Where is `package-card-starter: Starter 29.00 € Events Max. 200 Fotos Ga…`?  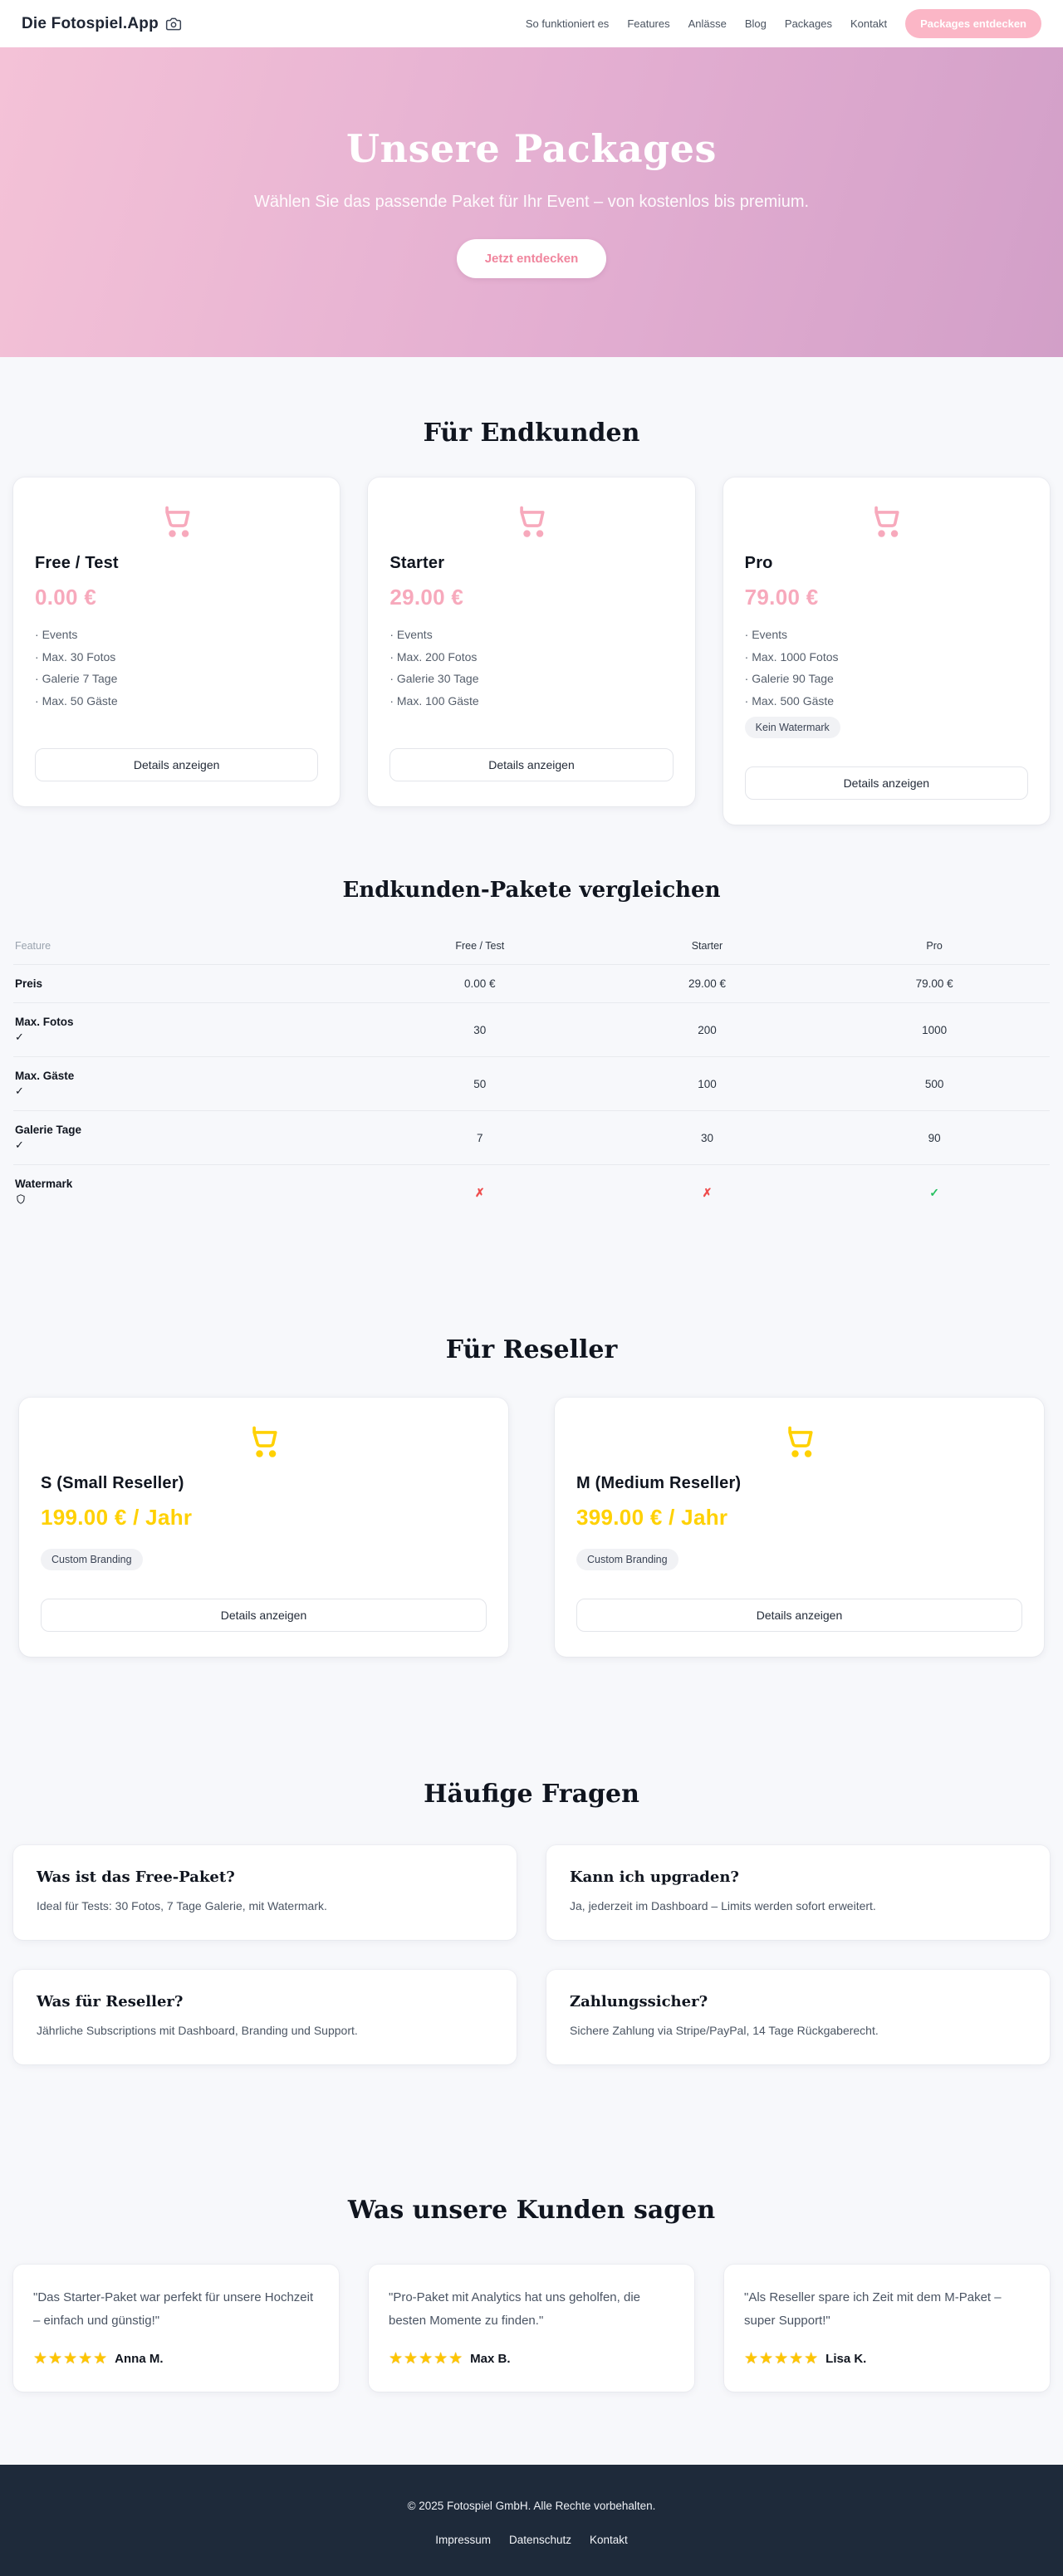
package-card-starter: Starter 29.00 € Events Max. 200 Fotos Ga… is located at coordinates (531, 642).